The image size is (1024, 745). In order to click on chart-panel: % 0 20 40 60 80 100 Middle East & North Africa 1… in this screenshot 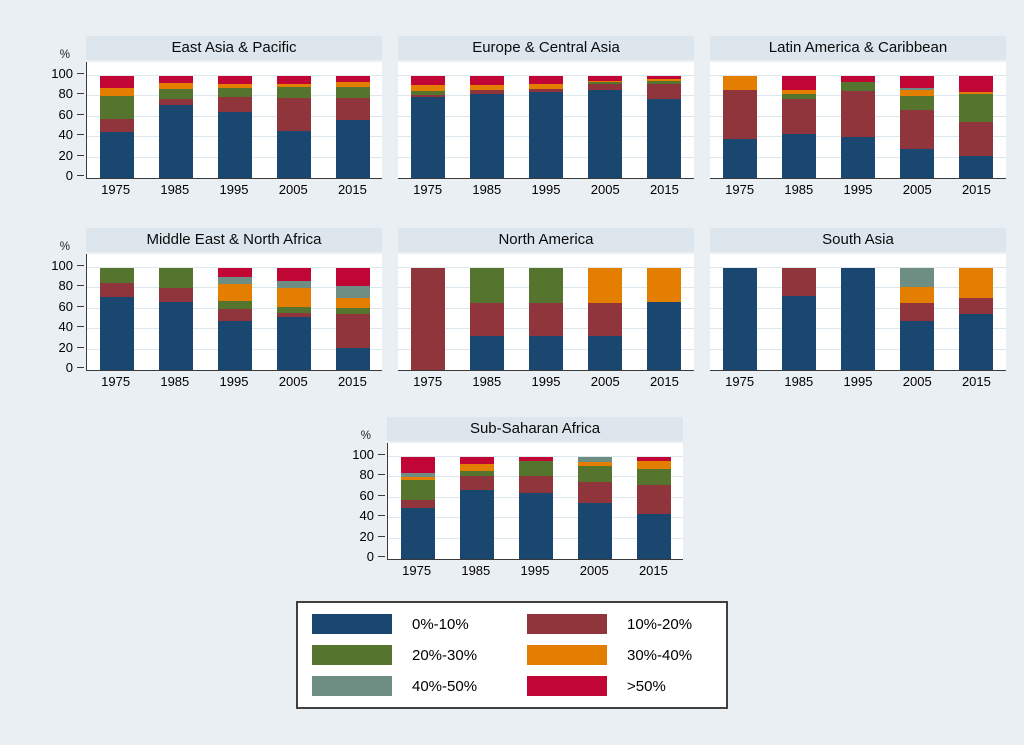, I will do `click(211, 312)`.